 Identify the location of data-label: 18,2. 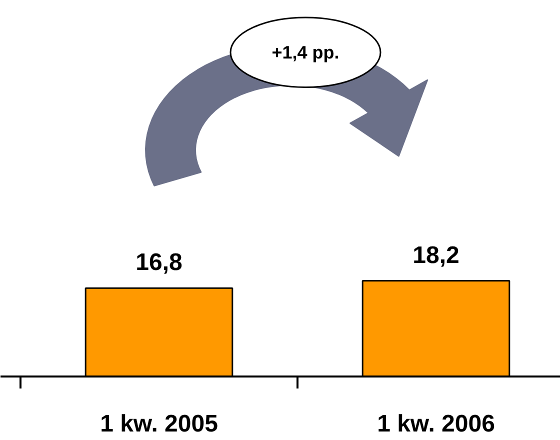
(436, 255).